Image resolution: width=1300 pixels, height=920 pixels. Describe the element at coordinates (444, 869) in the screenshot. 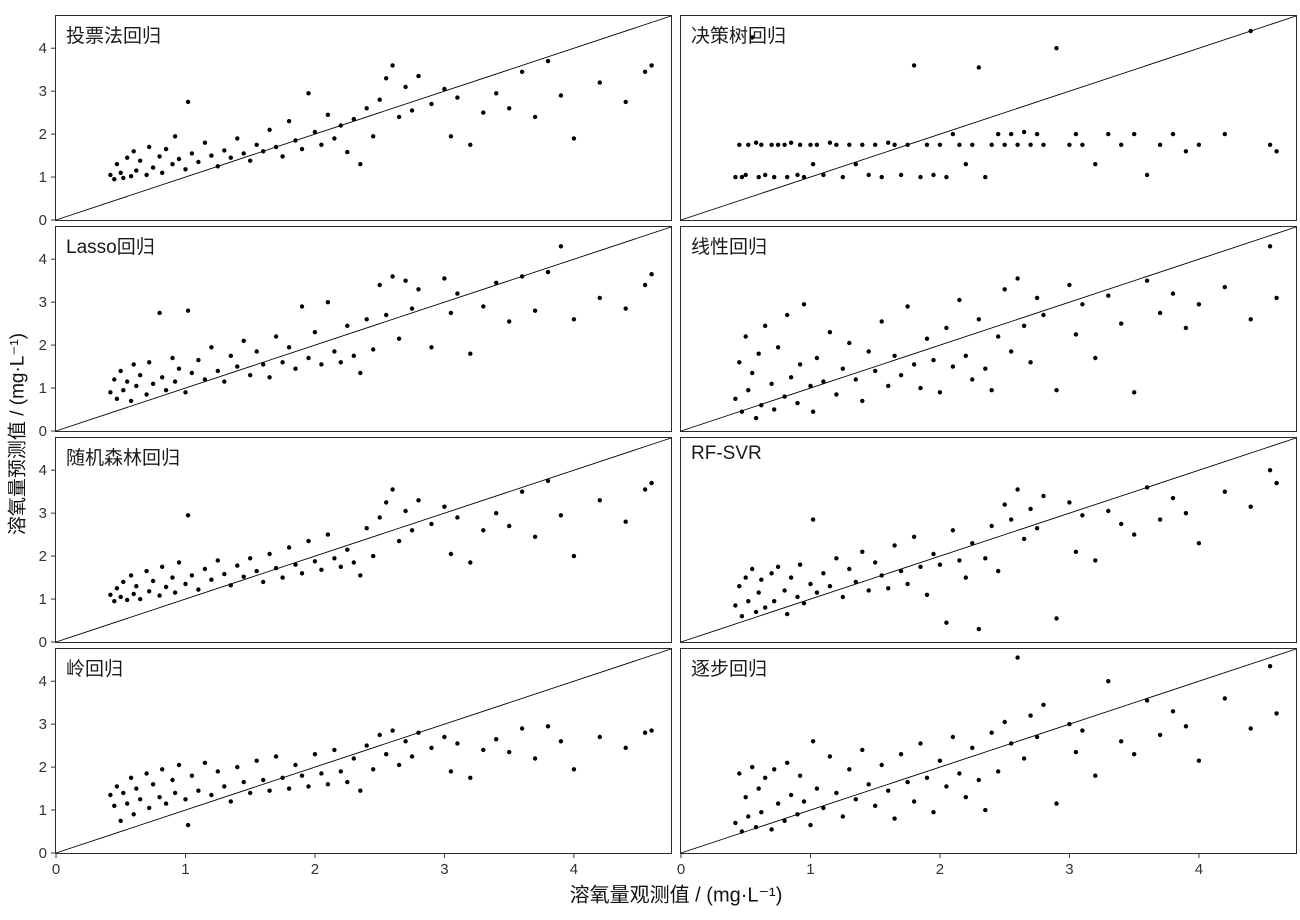

I see `x-tick-label: 3` at that location.